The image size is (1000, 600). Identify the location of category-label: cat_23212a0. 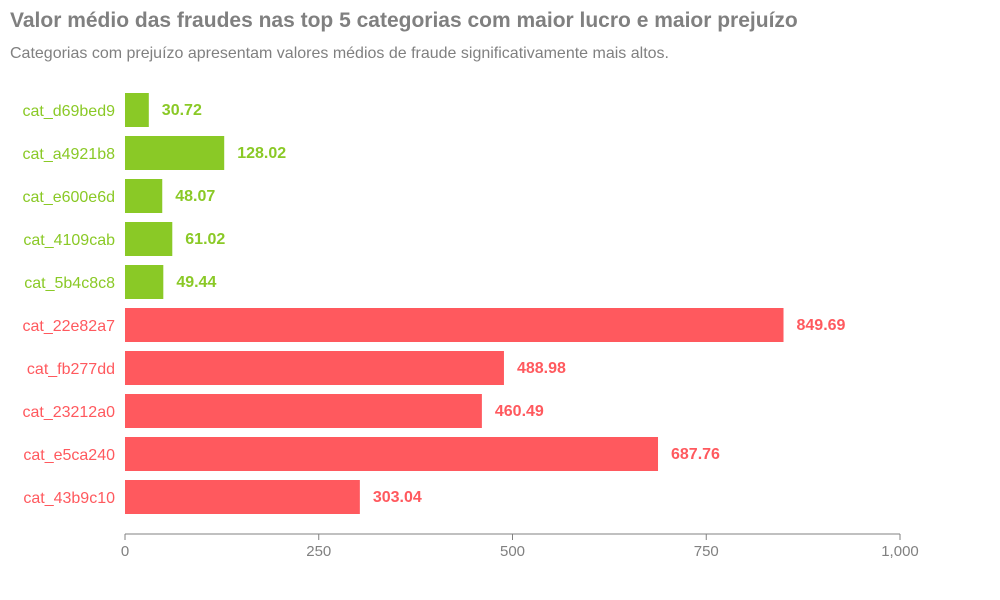
(68, 412).